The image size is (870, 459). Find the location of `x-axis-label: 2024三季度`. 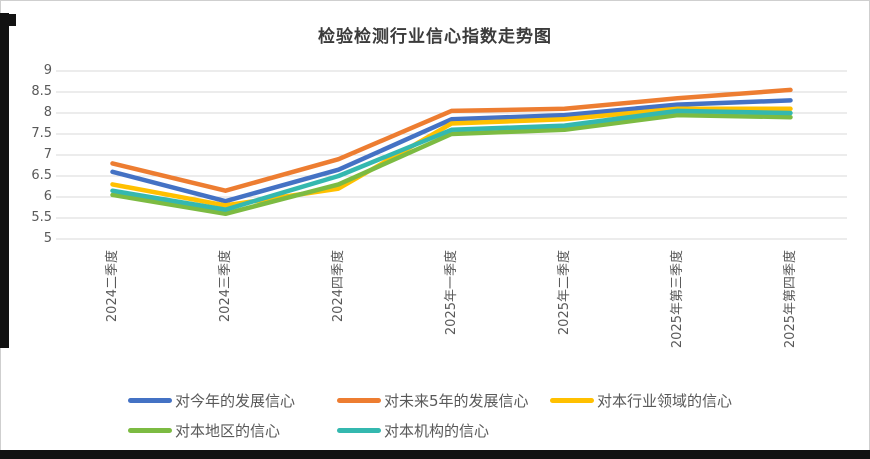

x-axis-label: 2024三季度 is located at coordinates (225, 286).